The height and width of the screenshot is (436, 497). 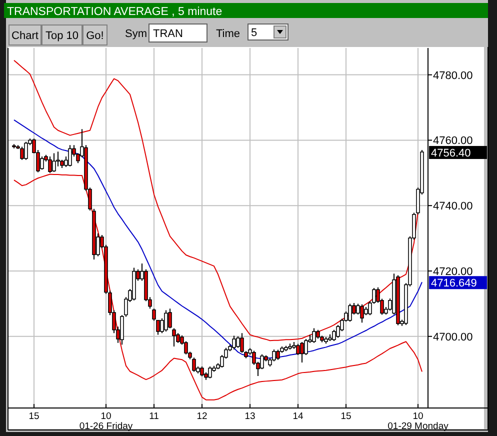 I want to click on text: Top 10, so click(x=62, y=36).